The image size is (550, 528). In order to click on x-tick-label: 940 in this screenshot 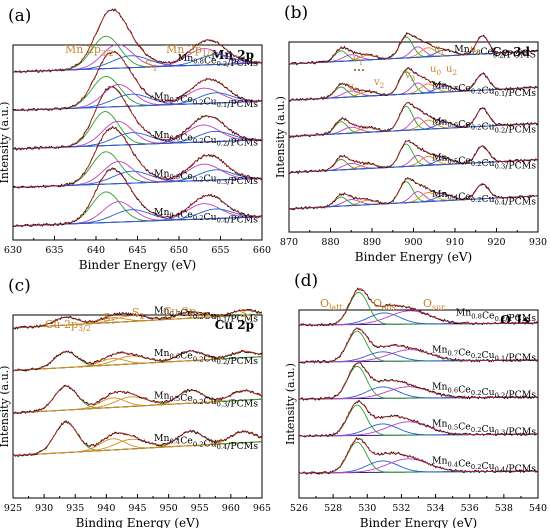, I will do `click(106, 508)`.